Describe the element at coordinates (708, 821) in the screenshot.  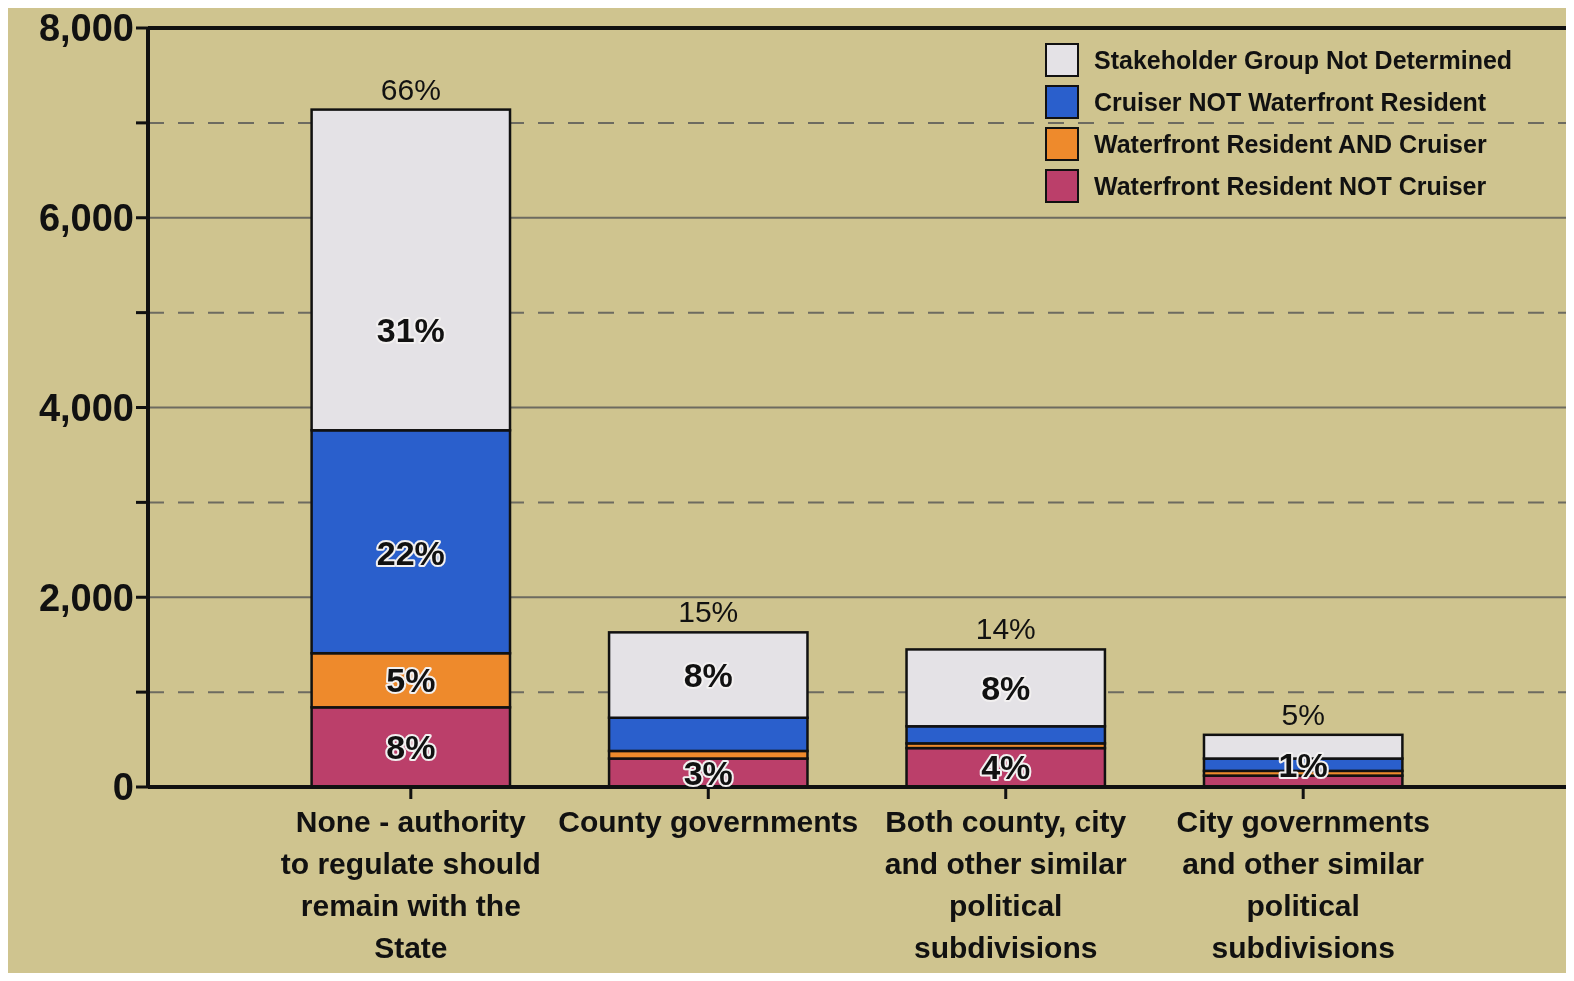
I see `x-tick-label: County governments` at that location.